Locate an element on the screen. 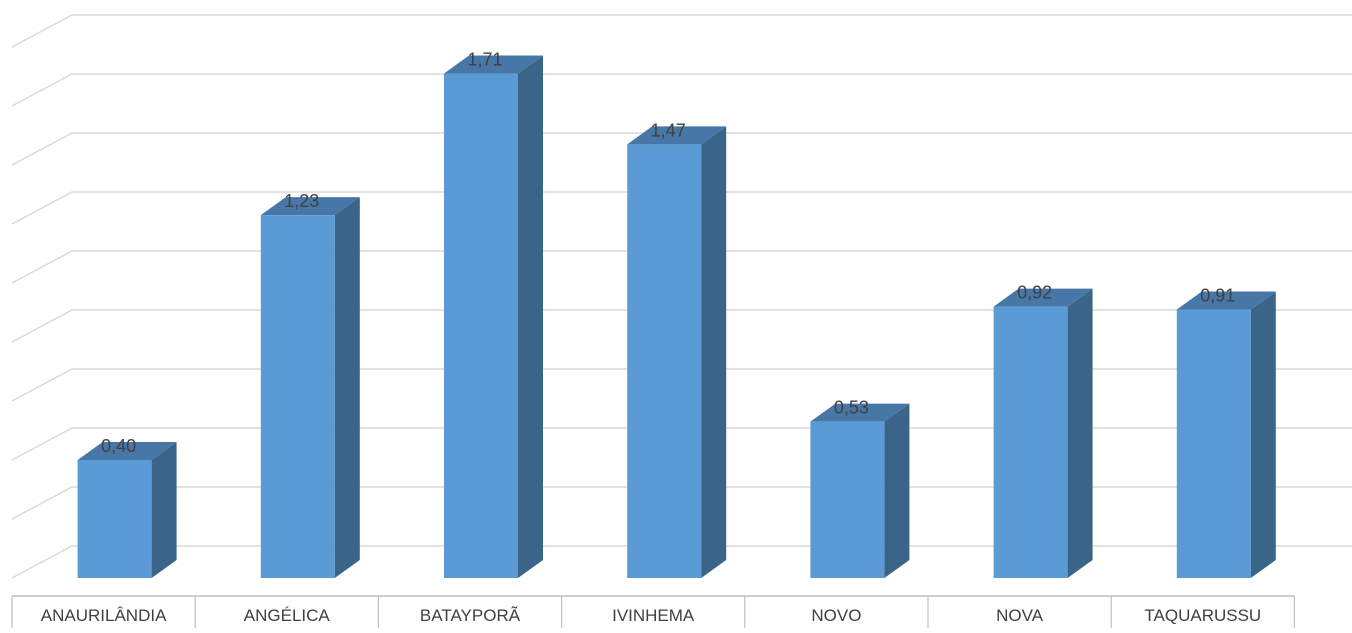 The width and height of the screenshot is (1352, 633). bar-ivinhema is located at coordinates (677, 352).